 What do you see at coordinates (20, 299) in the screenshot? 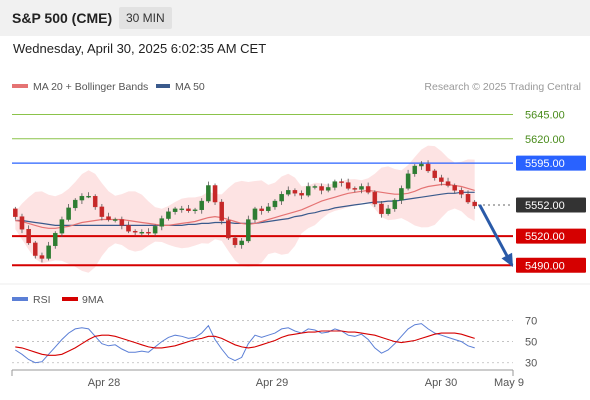
I see `rsi-legend-swatch` at bounding box center [20, 299].